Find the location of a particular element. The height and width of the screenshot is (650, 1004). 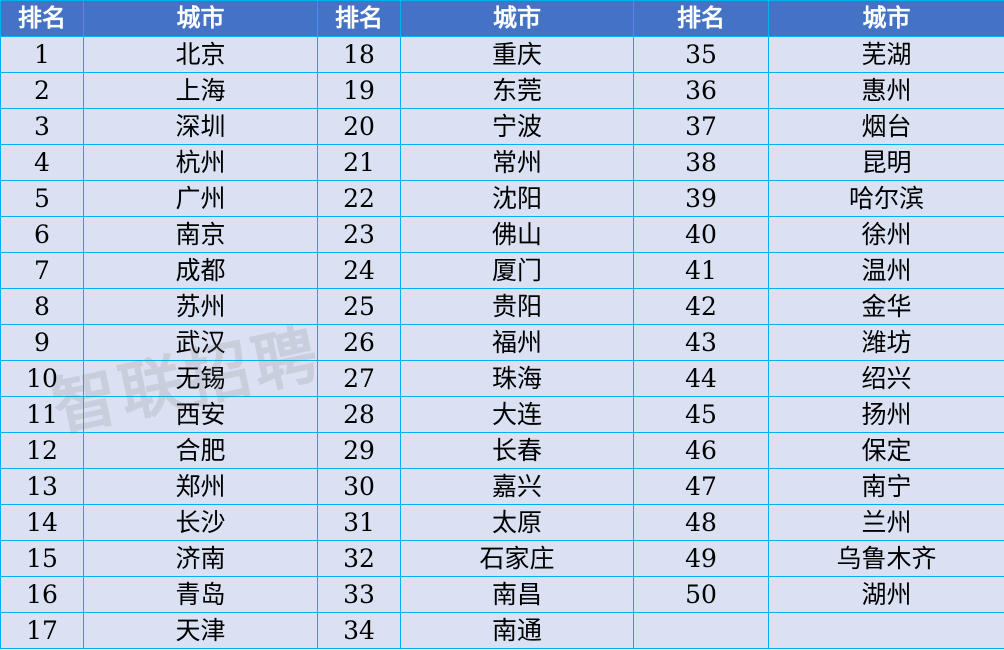

rank-cell: 39 is located at coordinates (701, 198).